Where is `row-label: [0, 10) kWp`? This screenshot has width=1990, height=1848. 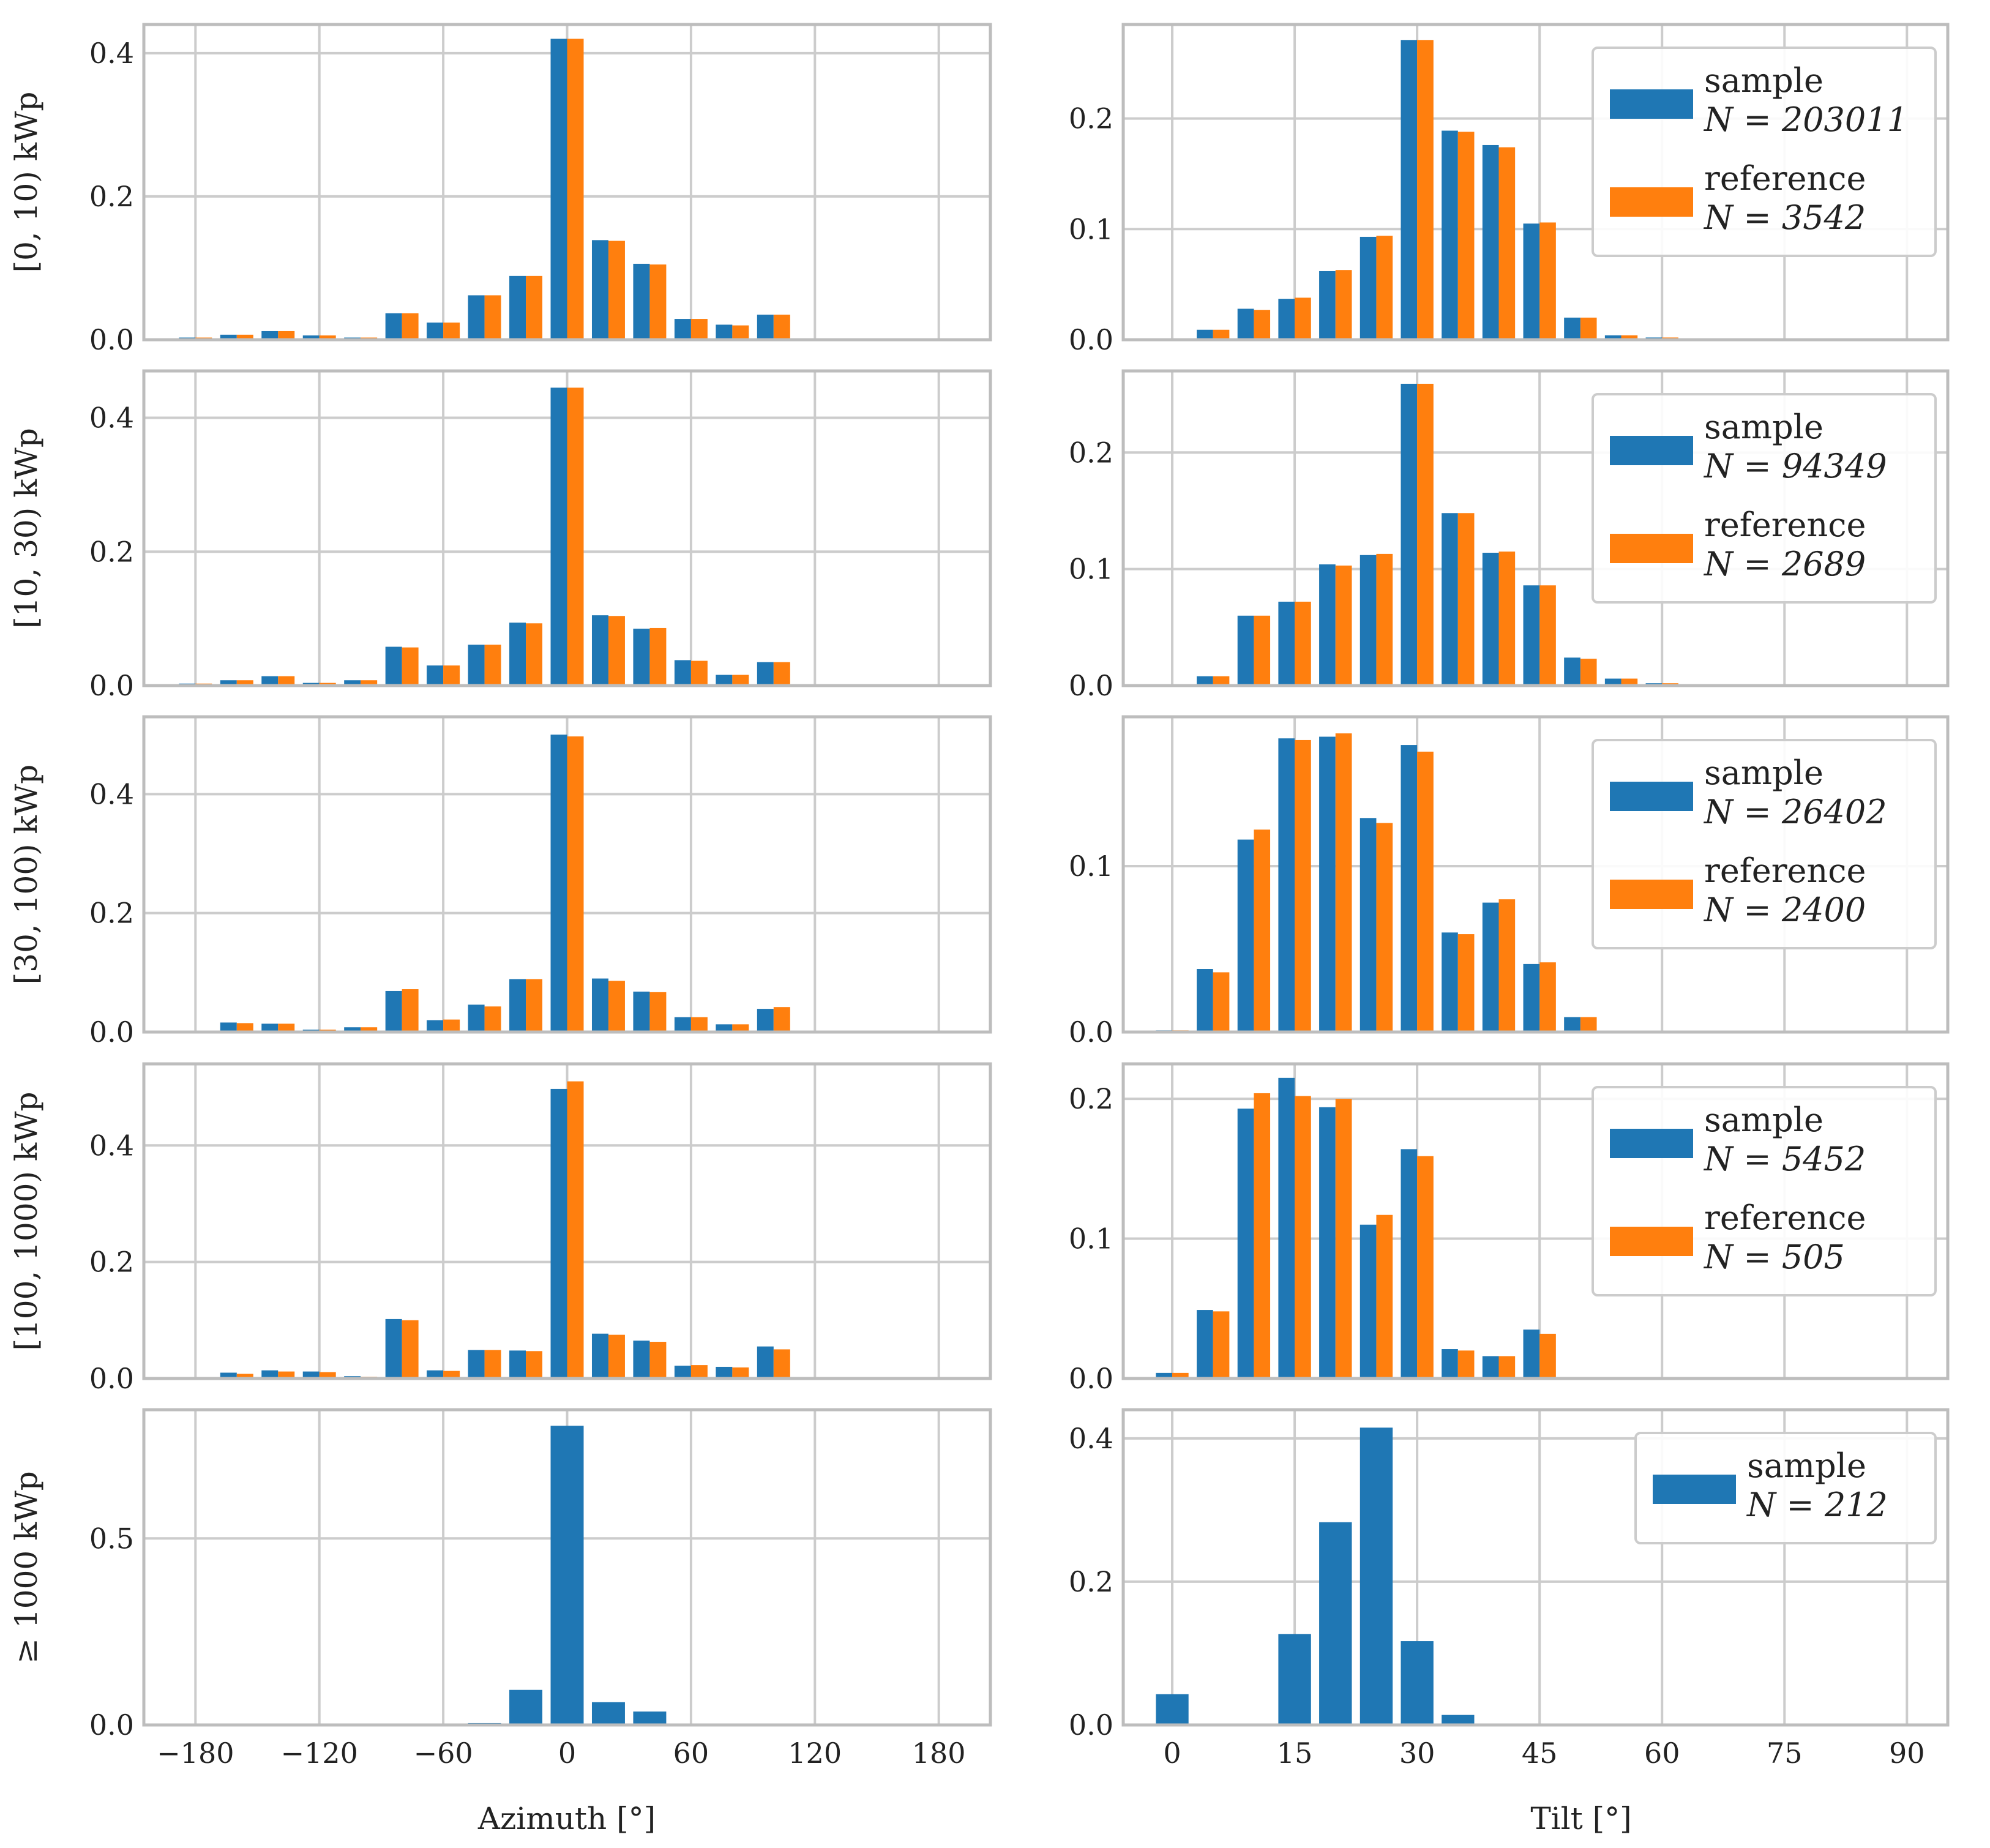 row-label: [0, 10) kWp is located at coordinates (26, 182).